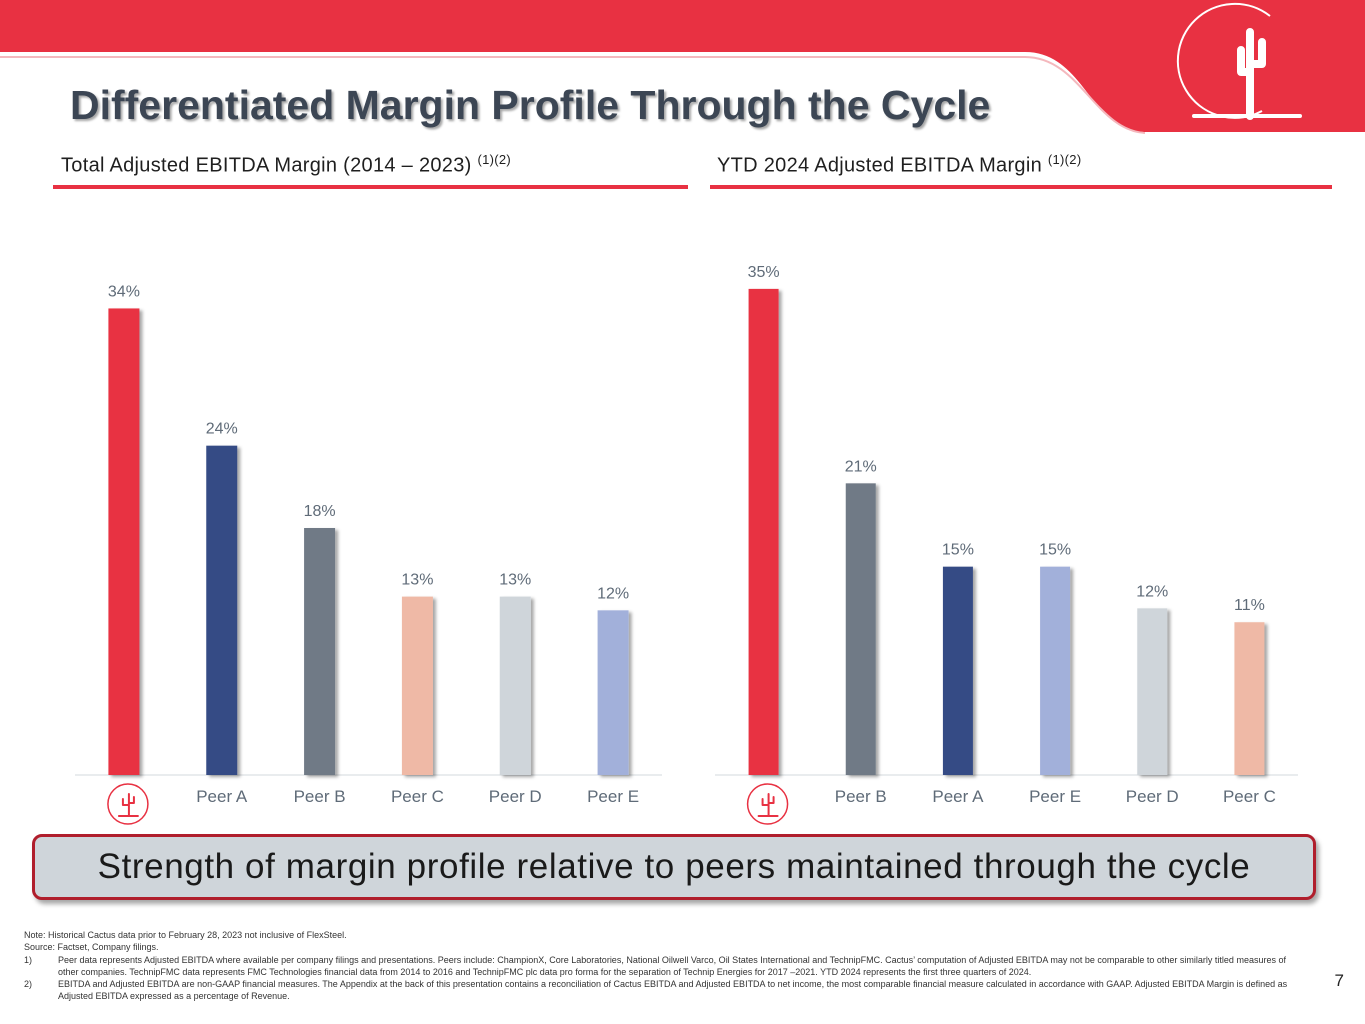  I want to click on left-panel-footnote-ref: (1)(2), so click(494, 159).